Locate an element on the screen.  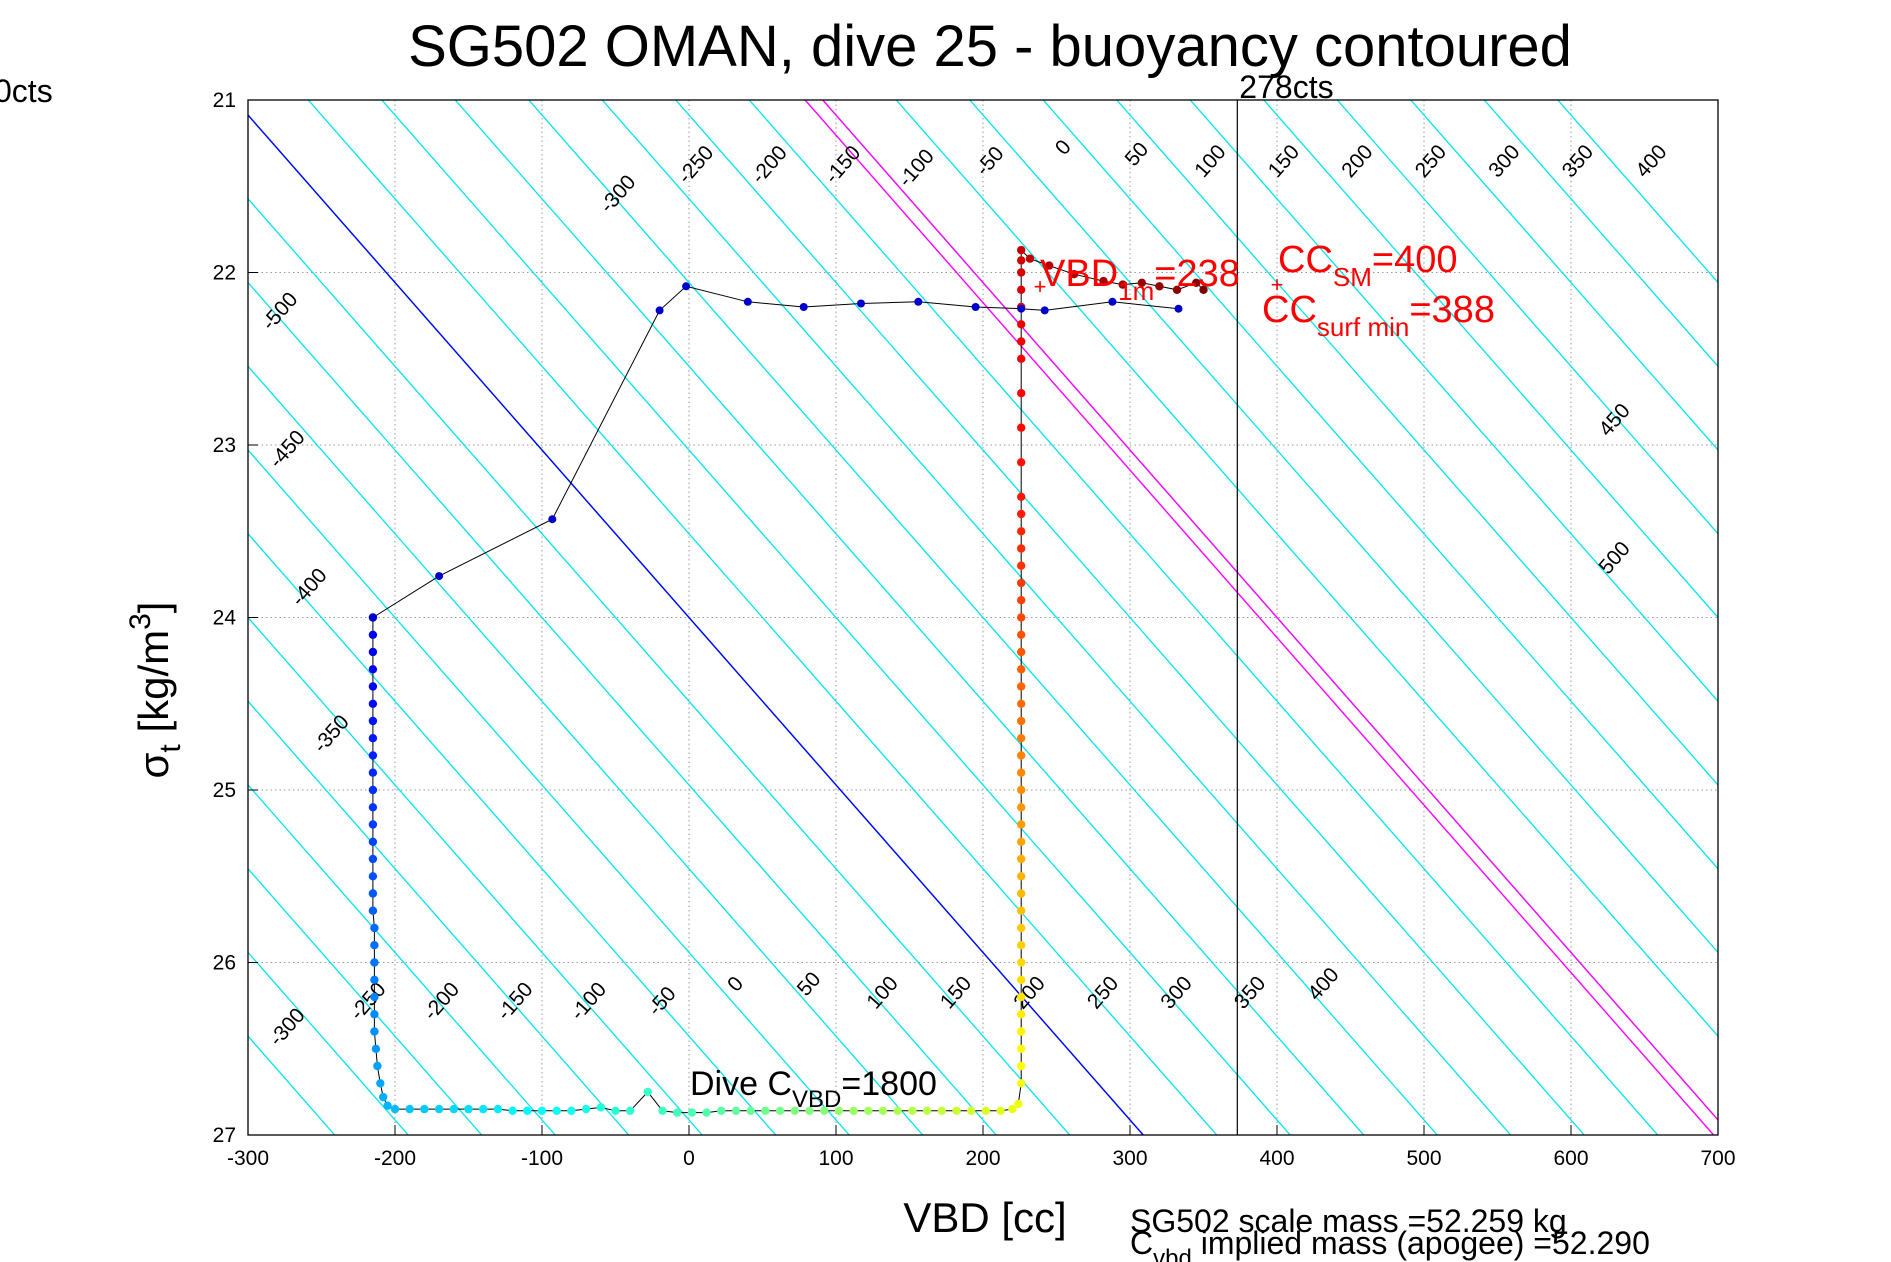
chart-title: SG502 OMAN, dive 25 - buoyancy contoured is located at coordinates (990, 46).